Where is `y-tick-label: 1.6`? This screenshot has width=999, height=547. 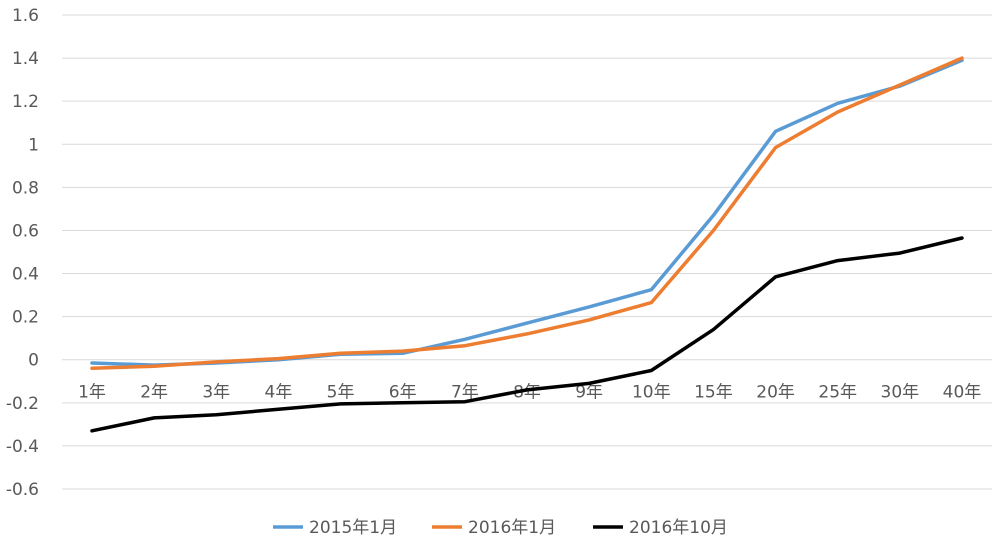
y-tick-label: 1.6 is located at coordinates (25, 16).